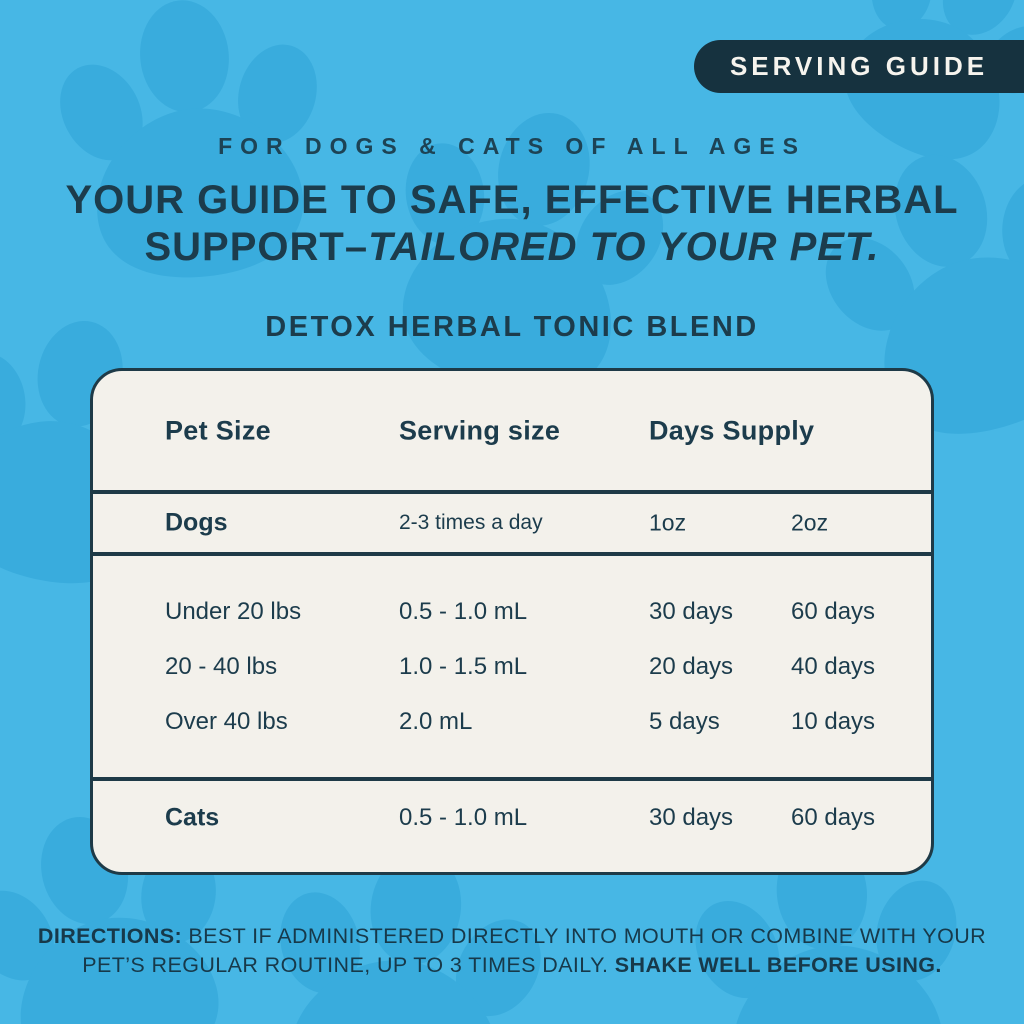 Image resolution: width=1024 pixels, height=1024 pixels. I want to click on table-row-dogs: Dogs 2-3 times a day 1oz 2oz, so click(512, 523).